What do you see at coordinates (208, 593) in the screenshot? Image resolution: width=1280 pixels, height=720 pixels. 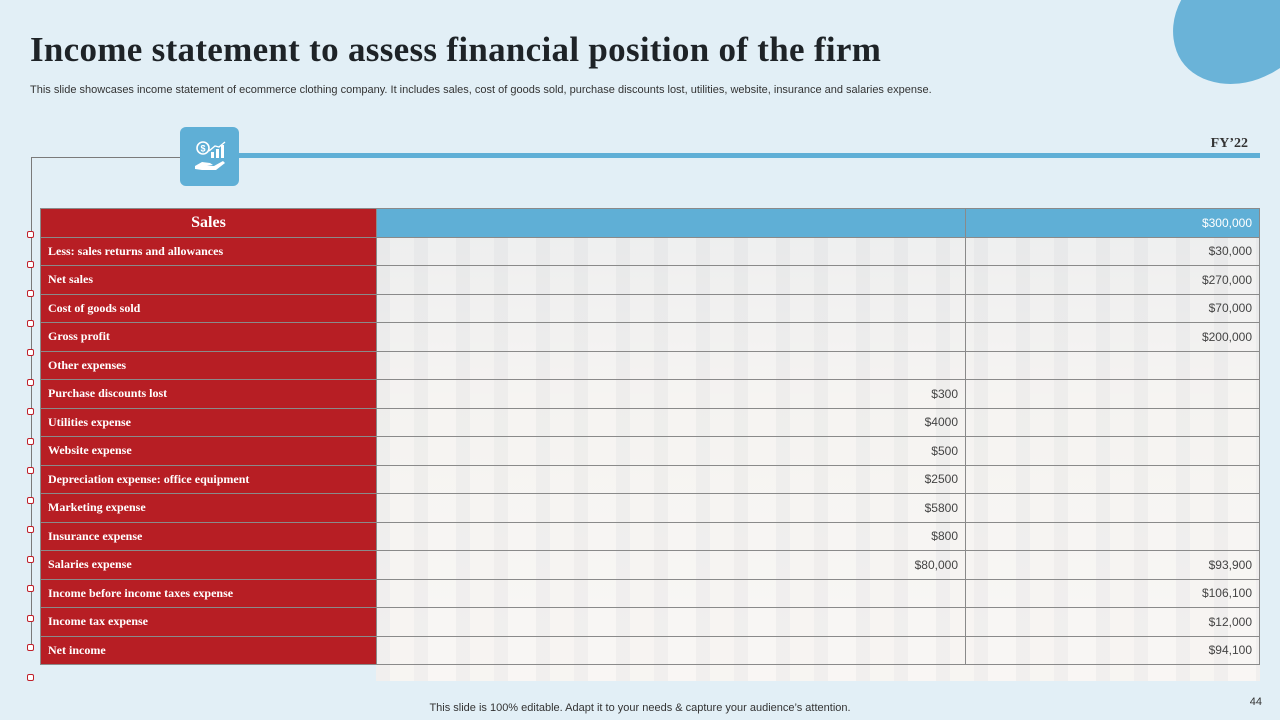 I see `row-label: Income before income taxes expense` at bounding box center [208, 593].